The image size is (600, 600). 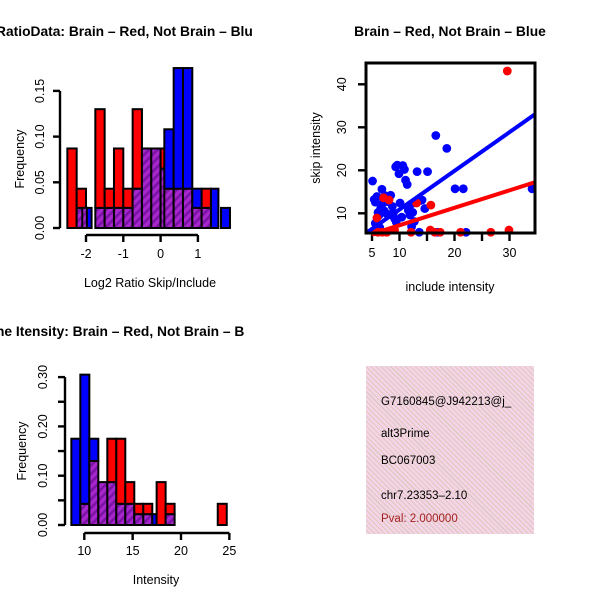 I want to click on scatter-ylabel: skip intensity, so click(x=316, y=147).